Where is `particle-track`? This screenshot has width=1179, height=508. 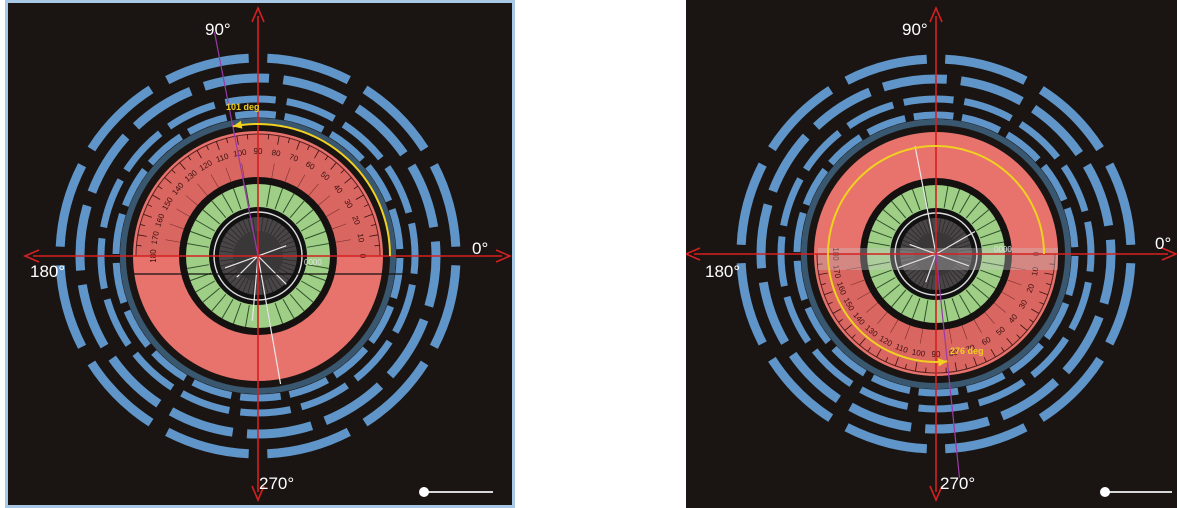
particle-track is located at coordinates (272, 251).